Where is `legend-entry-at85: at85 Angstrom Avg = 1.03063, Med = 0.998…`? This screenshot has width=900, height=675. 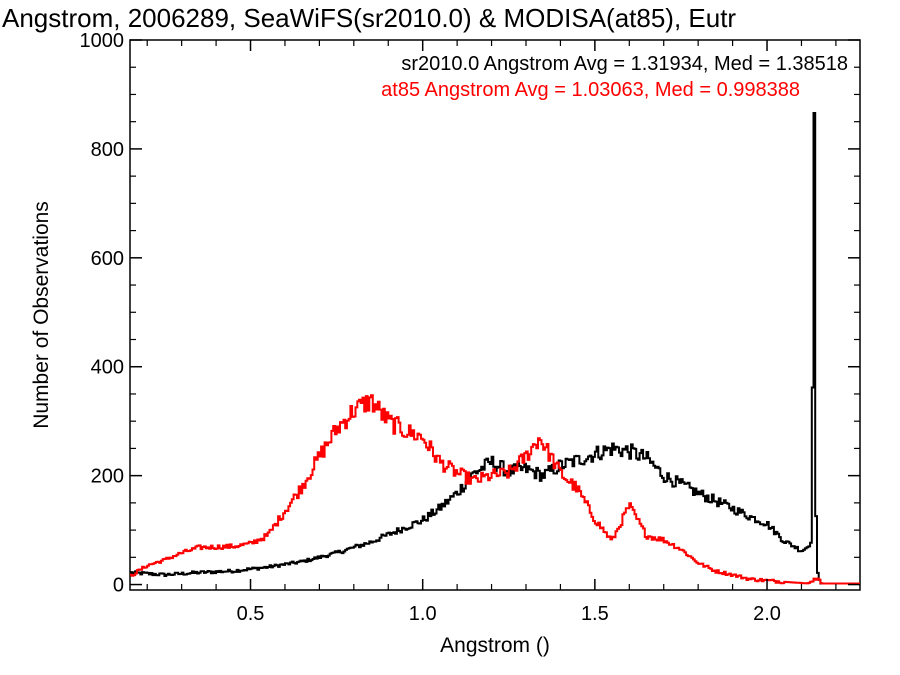 legend-entry-at85: at85 Angstrom Avg = 1.03063, Med = 0.998… is located at coordinates (590, 90).